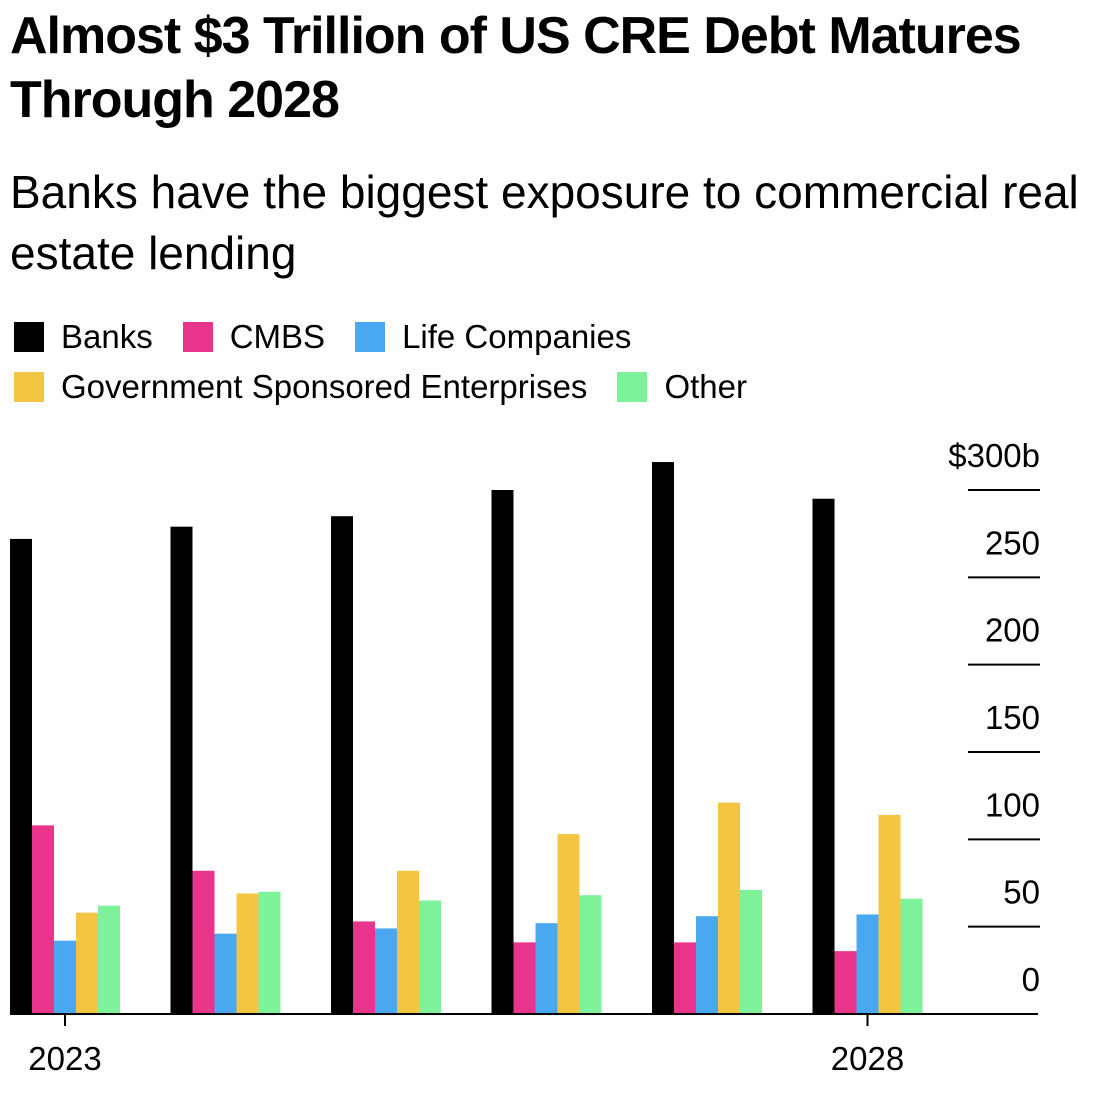 This screenshot has height=1113, width=1096. Describe the element at coordinates (277, 336) in the screenshot. I see `legend-label-cmbs: CMBS` at that location.